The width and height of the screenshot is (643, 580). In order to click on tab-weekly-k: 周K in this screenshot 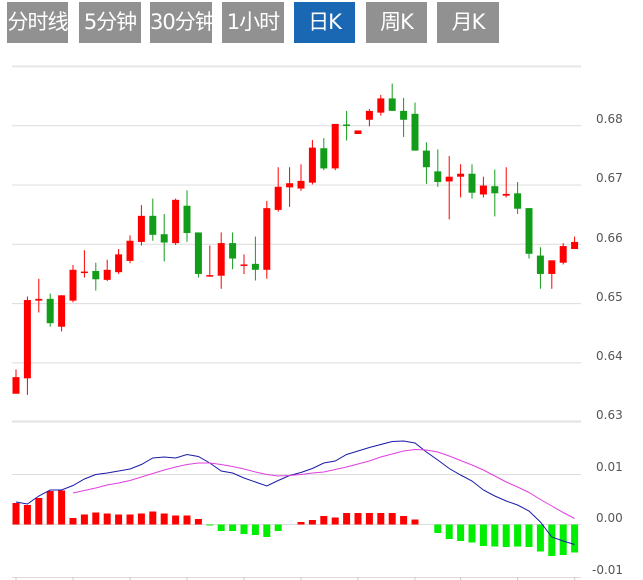, I will do `click(396, 22)`.